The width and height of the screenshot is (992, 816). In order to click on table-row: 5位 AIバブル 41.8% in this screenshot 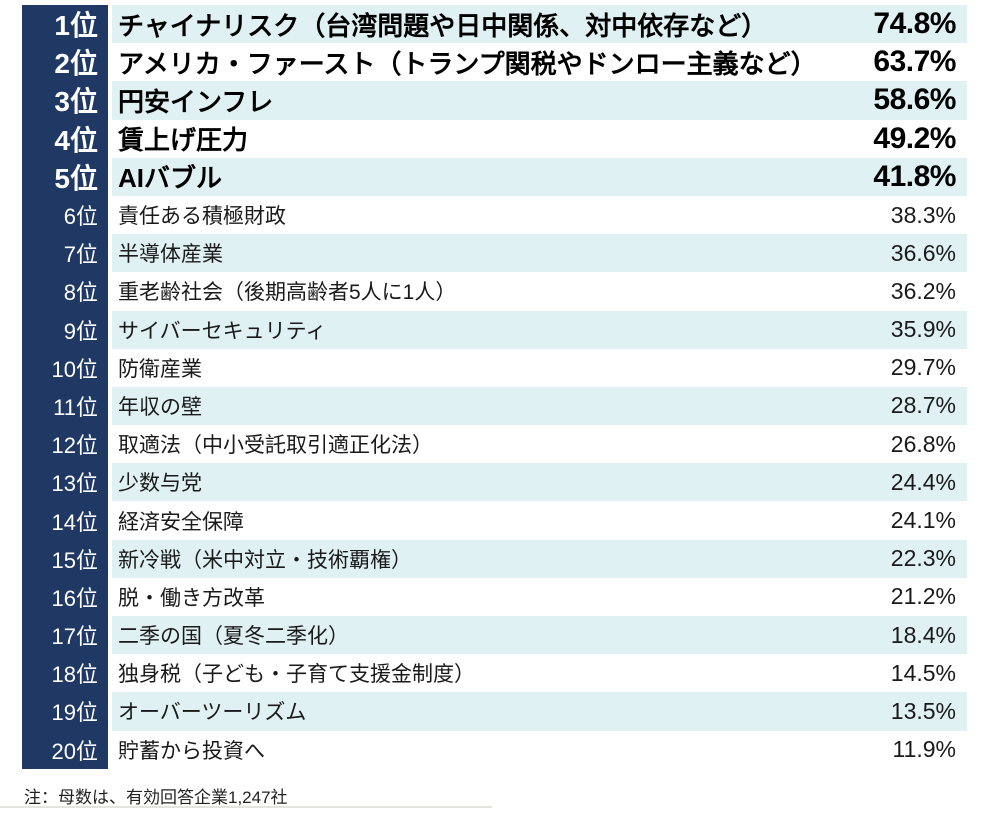, I will do `click(494, 176)`.